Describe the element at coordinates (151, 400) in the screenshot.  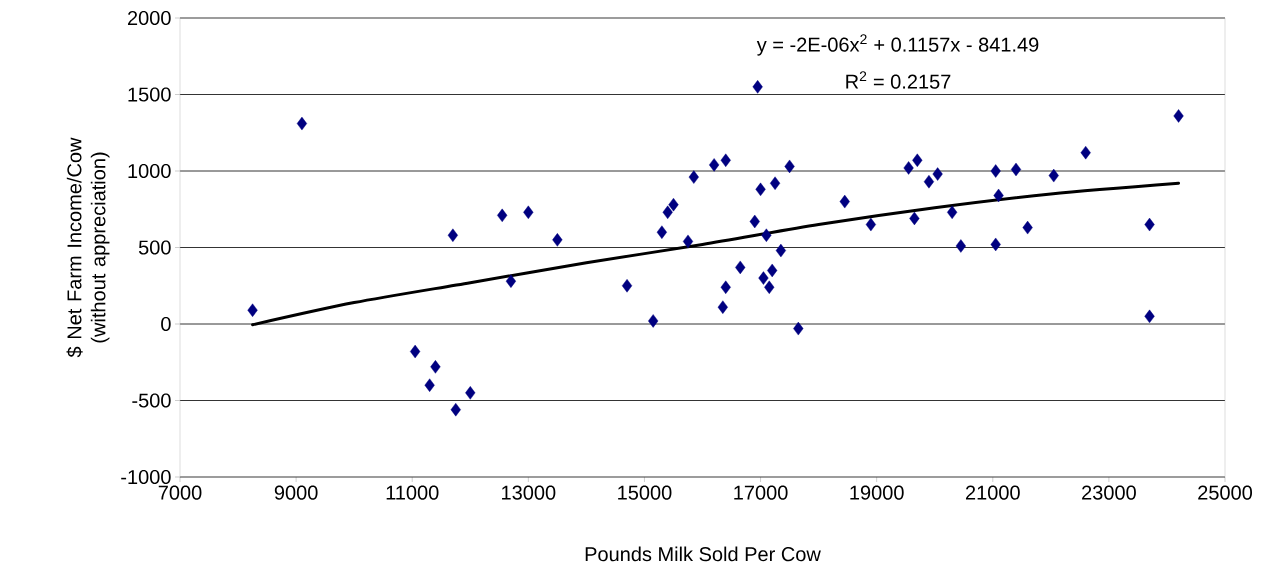
I see `y-tick-label: -500` at that location.